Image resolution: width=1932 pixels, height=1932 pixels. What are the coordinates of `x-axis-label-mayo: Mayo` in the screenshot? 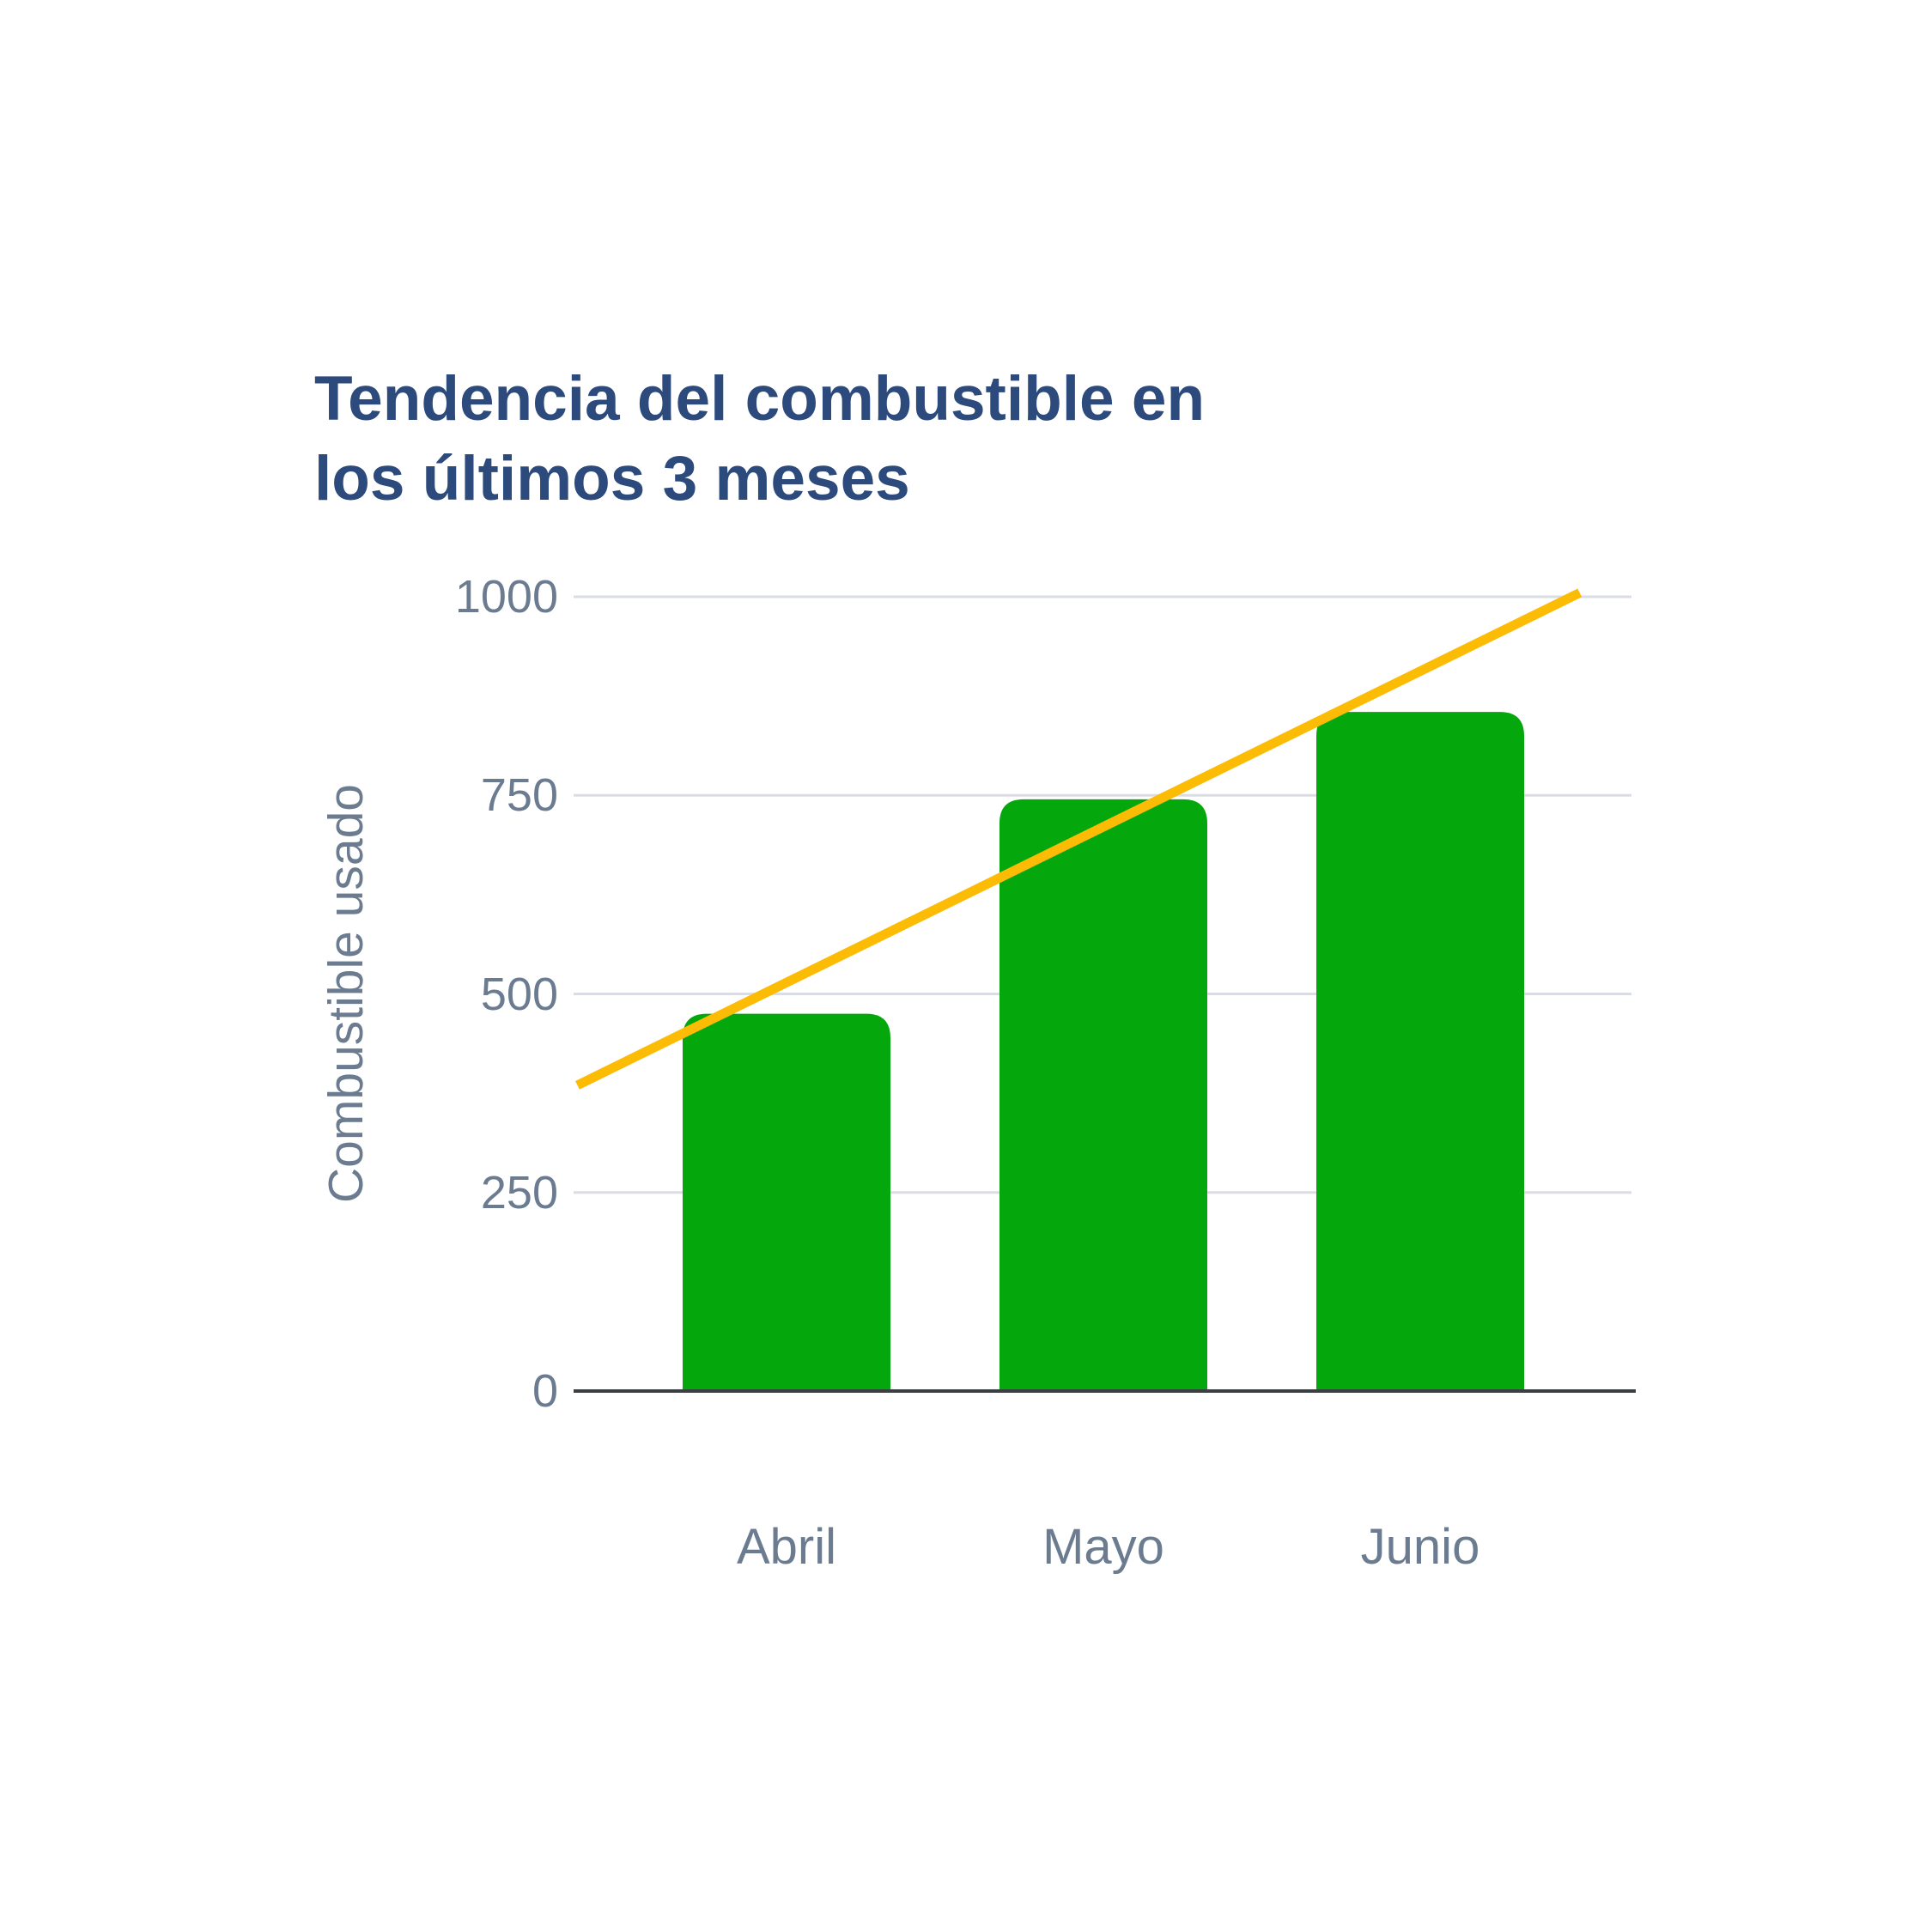 It's located at (1103, 1547).